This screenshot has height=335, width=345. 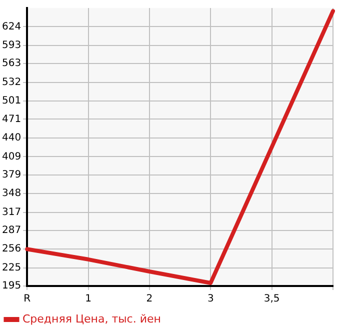 What do you see at coordinates (12, 119) in the screenshot?
I see `y-tick-label: 471` at bounding box center [12, 119].